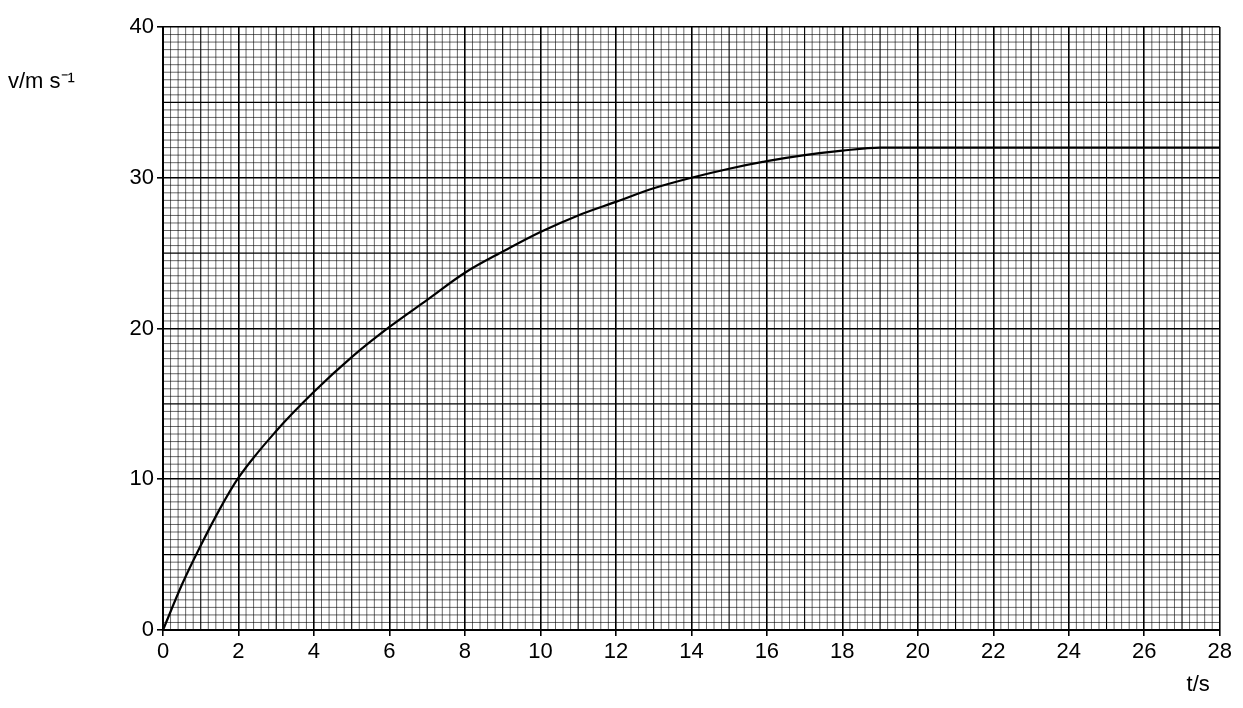 Image resolution: width=1243 pixels, height=708 pixels. I want to click on x-tick-label: 10, so click(540, 651).